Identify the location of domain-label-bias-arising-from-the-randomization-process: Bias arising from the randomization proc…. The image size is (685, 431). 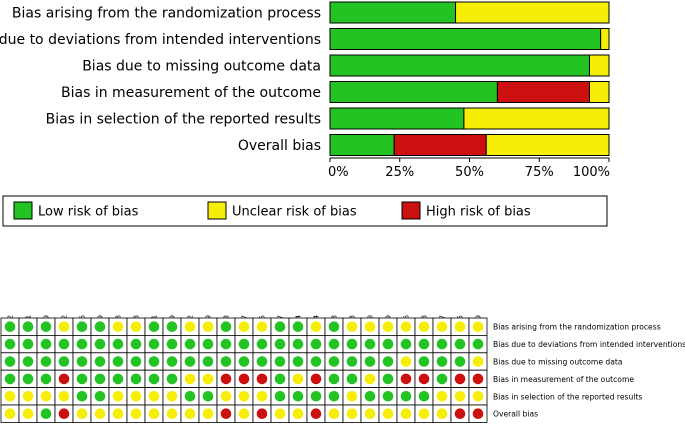
(166, 14).